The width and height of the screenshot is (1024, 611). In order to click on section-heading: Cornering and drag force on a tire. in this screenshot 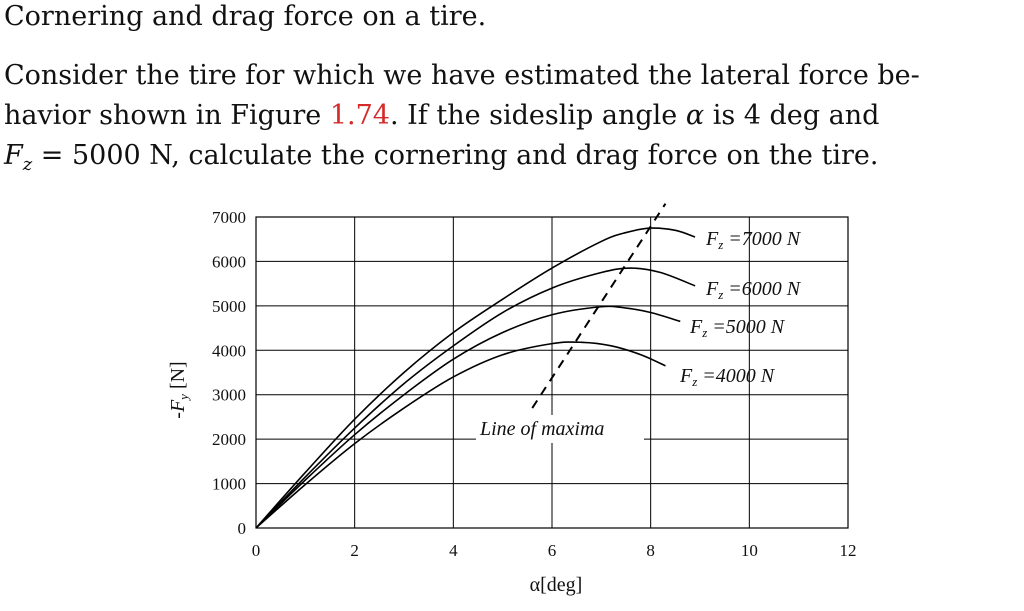, I will do `click(245, 16)`.